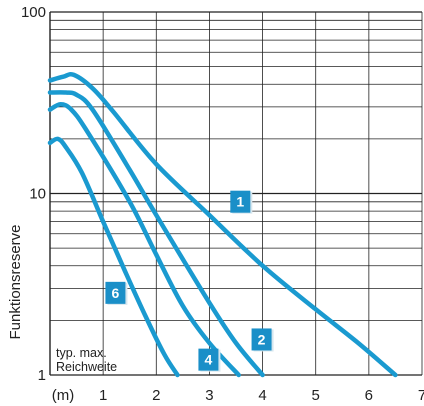  What do you see at coordinates (156, 395) in the screenshot?
I see `x-tick-label: 2` at bounding box center [156, 395].